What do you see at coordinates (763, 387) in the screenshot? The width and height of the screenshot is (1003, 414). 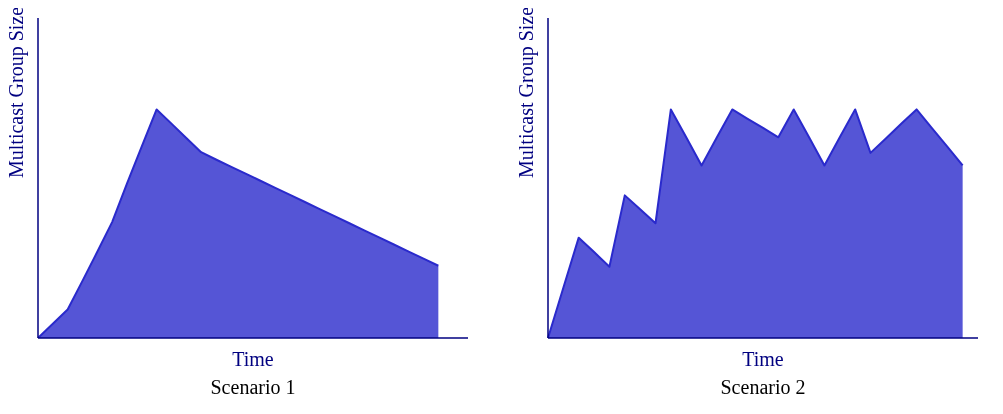 I see `text: Scenario 2` at bounding box center [763, 387].